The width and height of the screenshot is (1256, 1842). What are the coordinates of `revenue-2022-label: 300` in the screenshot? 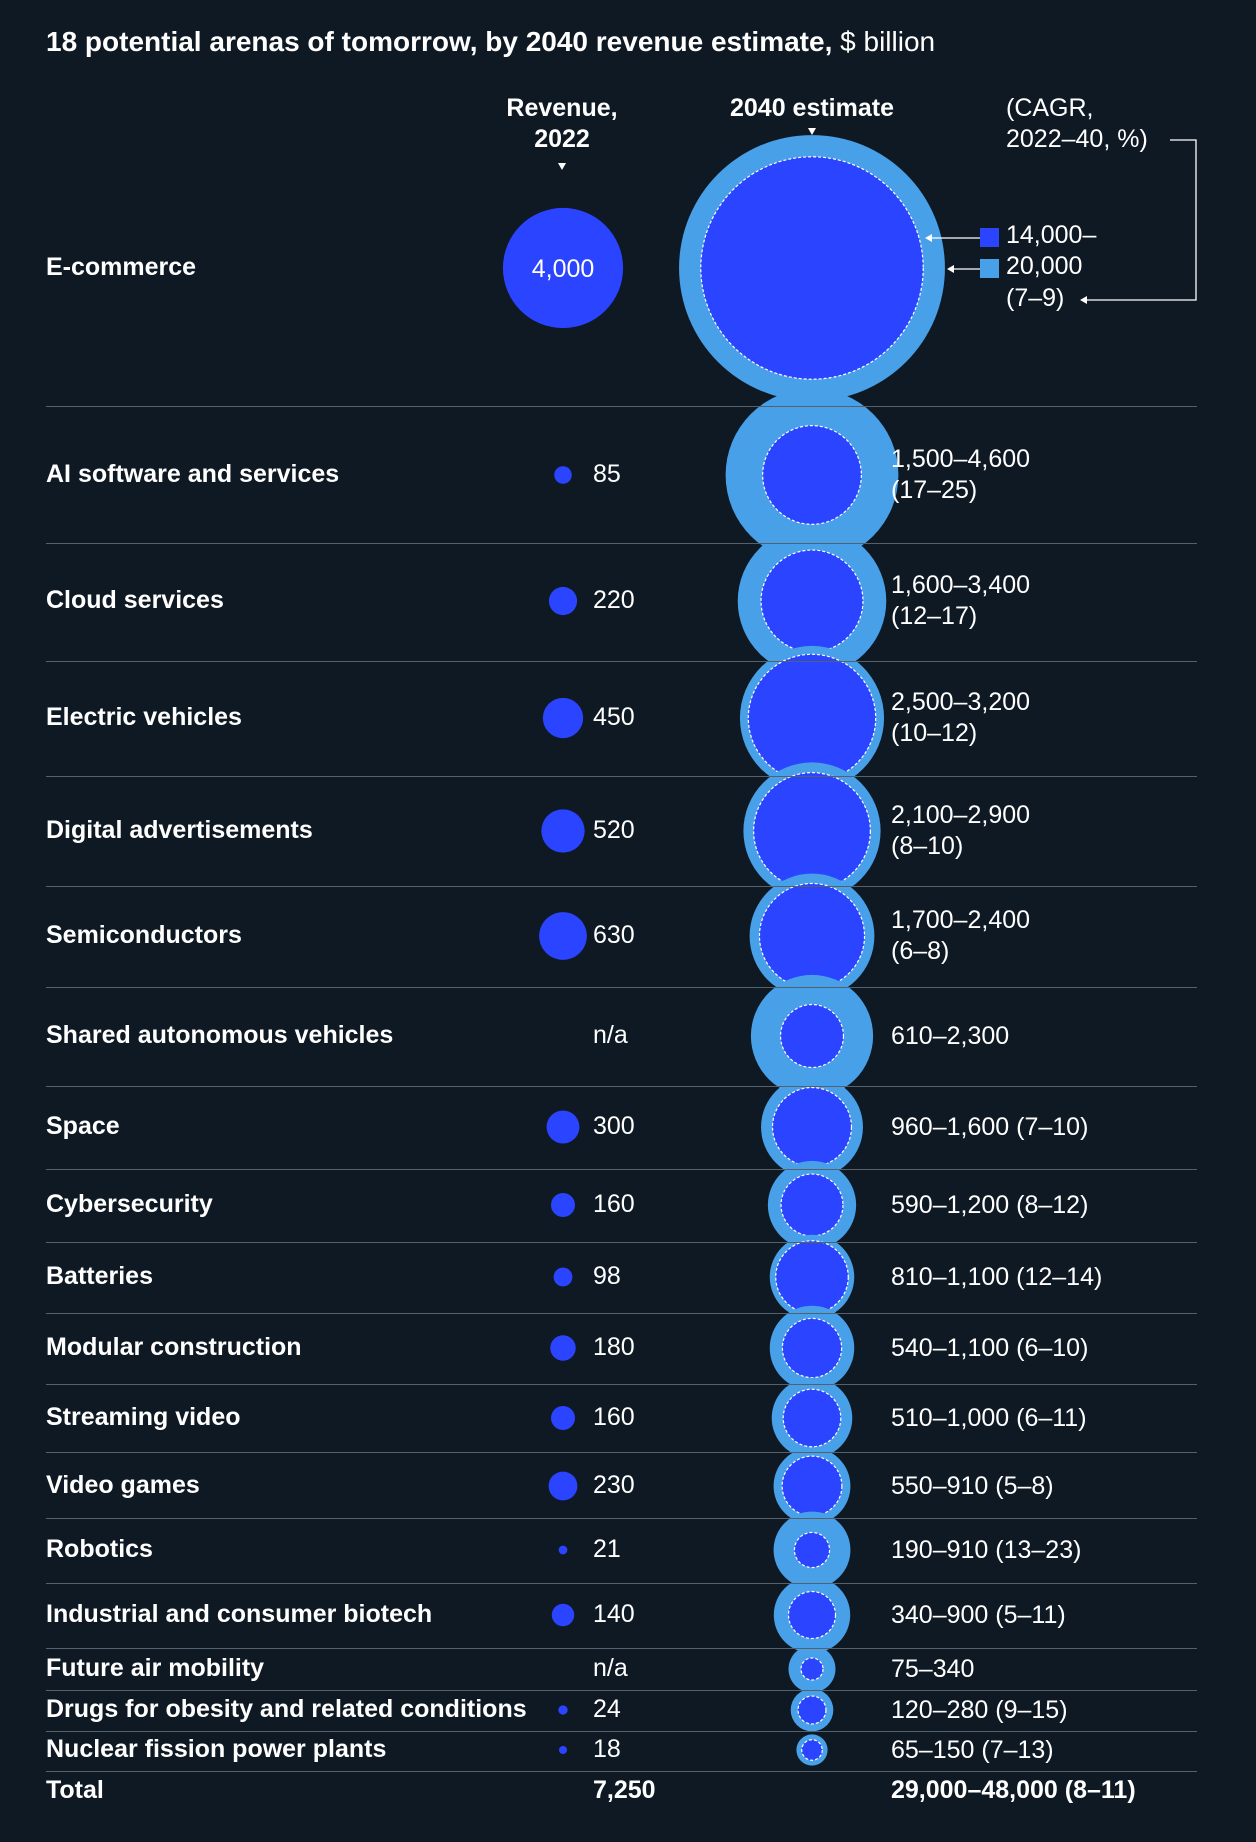 It's located at (614, 1126).